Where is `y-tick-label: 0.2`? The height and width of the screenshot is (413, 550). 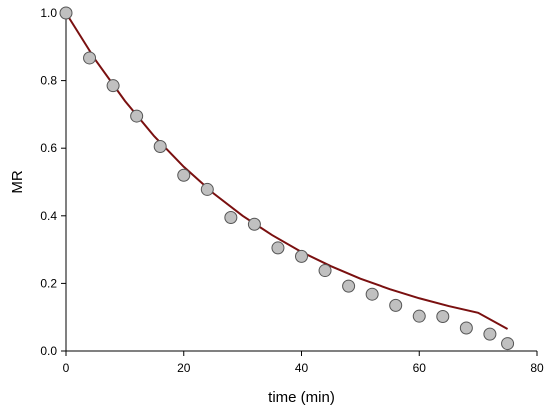
y-tick-label: 0.2 is located at coordinates (48, 283).